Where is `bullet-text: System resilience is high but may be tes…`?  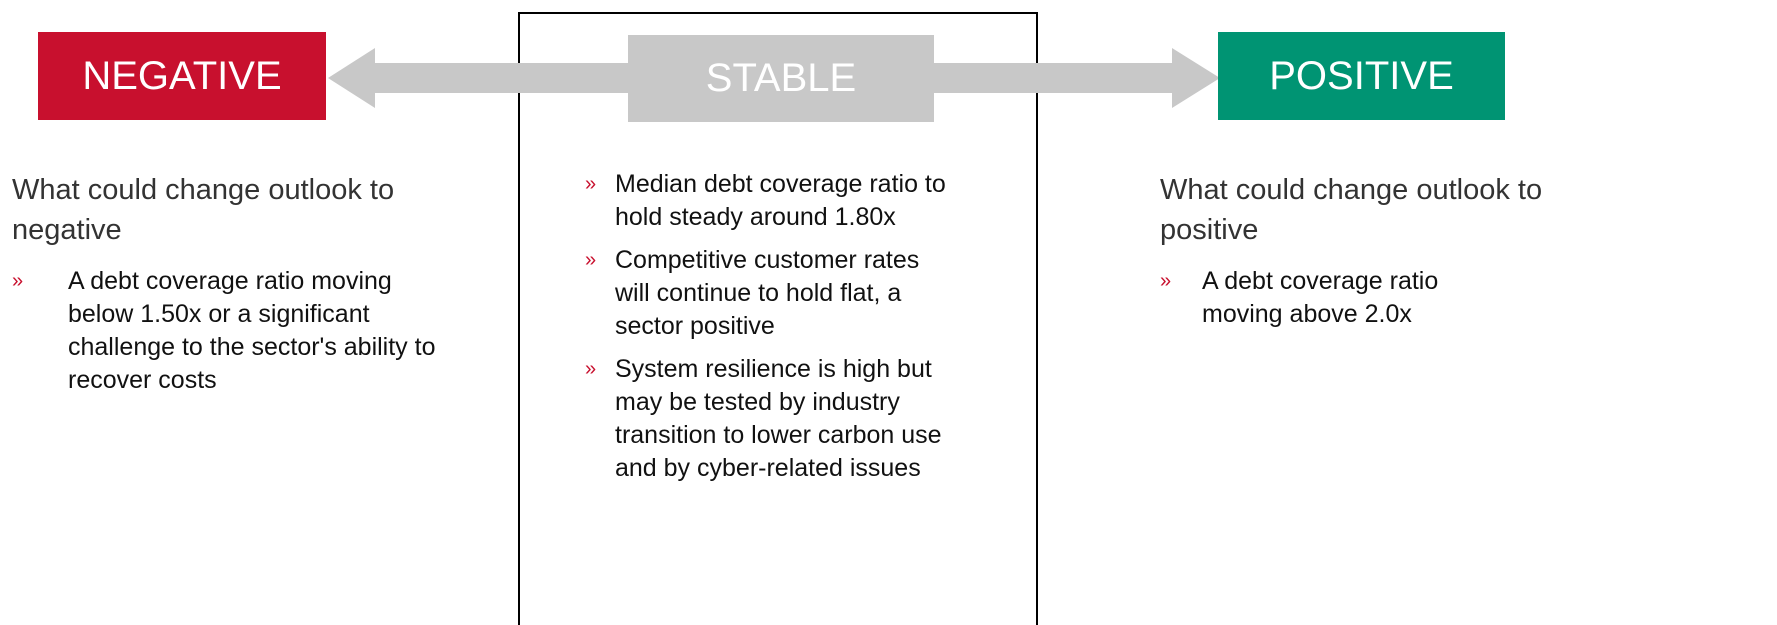
bullet-text: System resilience is high but may be tes… is located at coordinates (778, 418).